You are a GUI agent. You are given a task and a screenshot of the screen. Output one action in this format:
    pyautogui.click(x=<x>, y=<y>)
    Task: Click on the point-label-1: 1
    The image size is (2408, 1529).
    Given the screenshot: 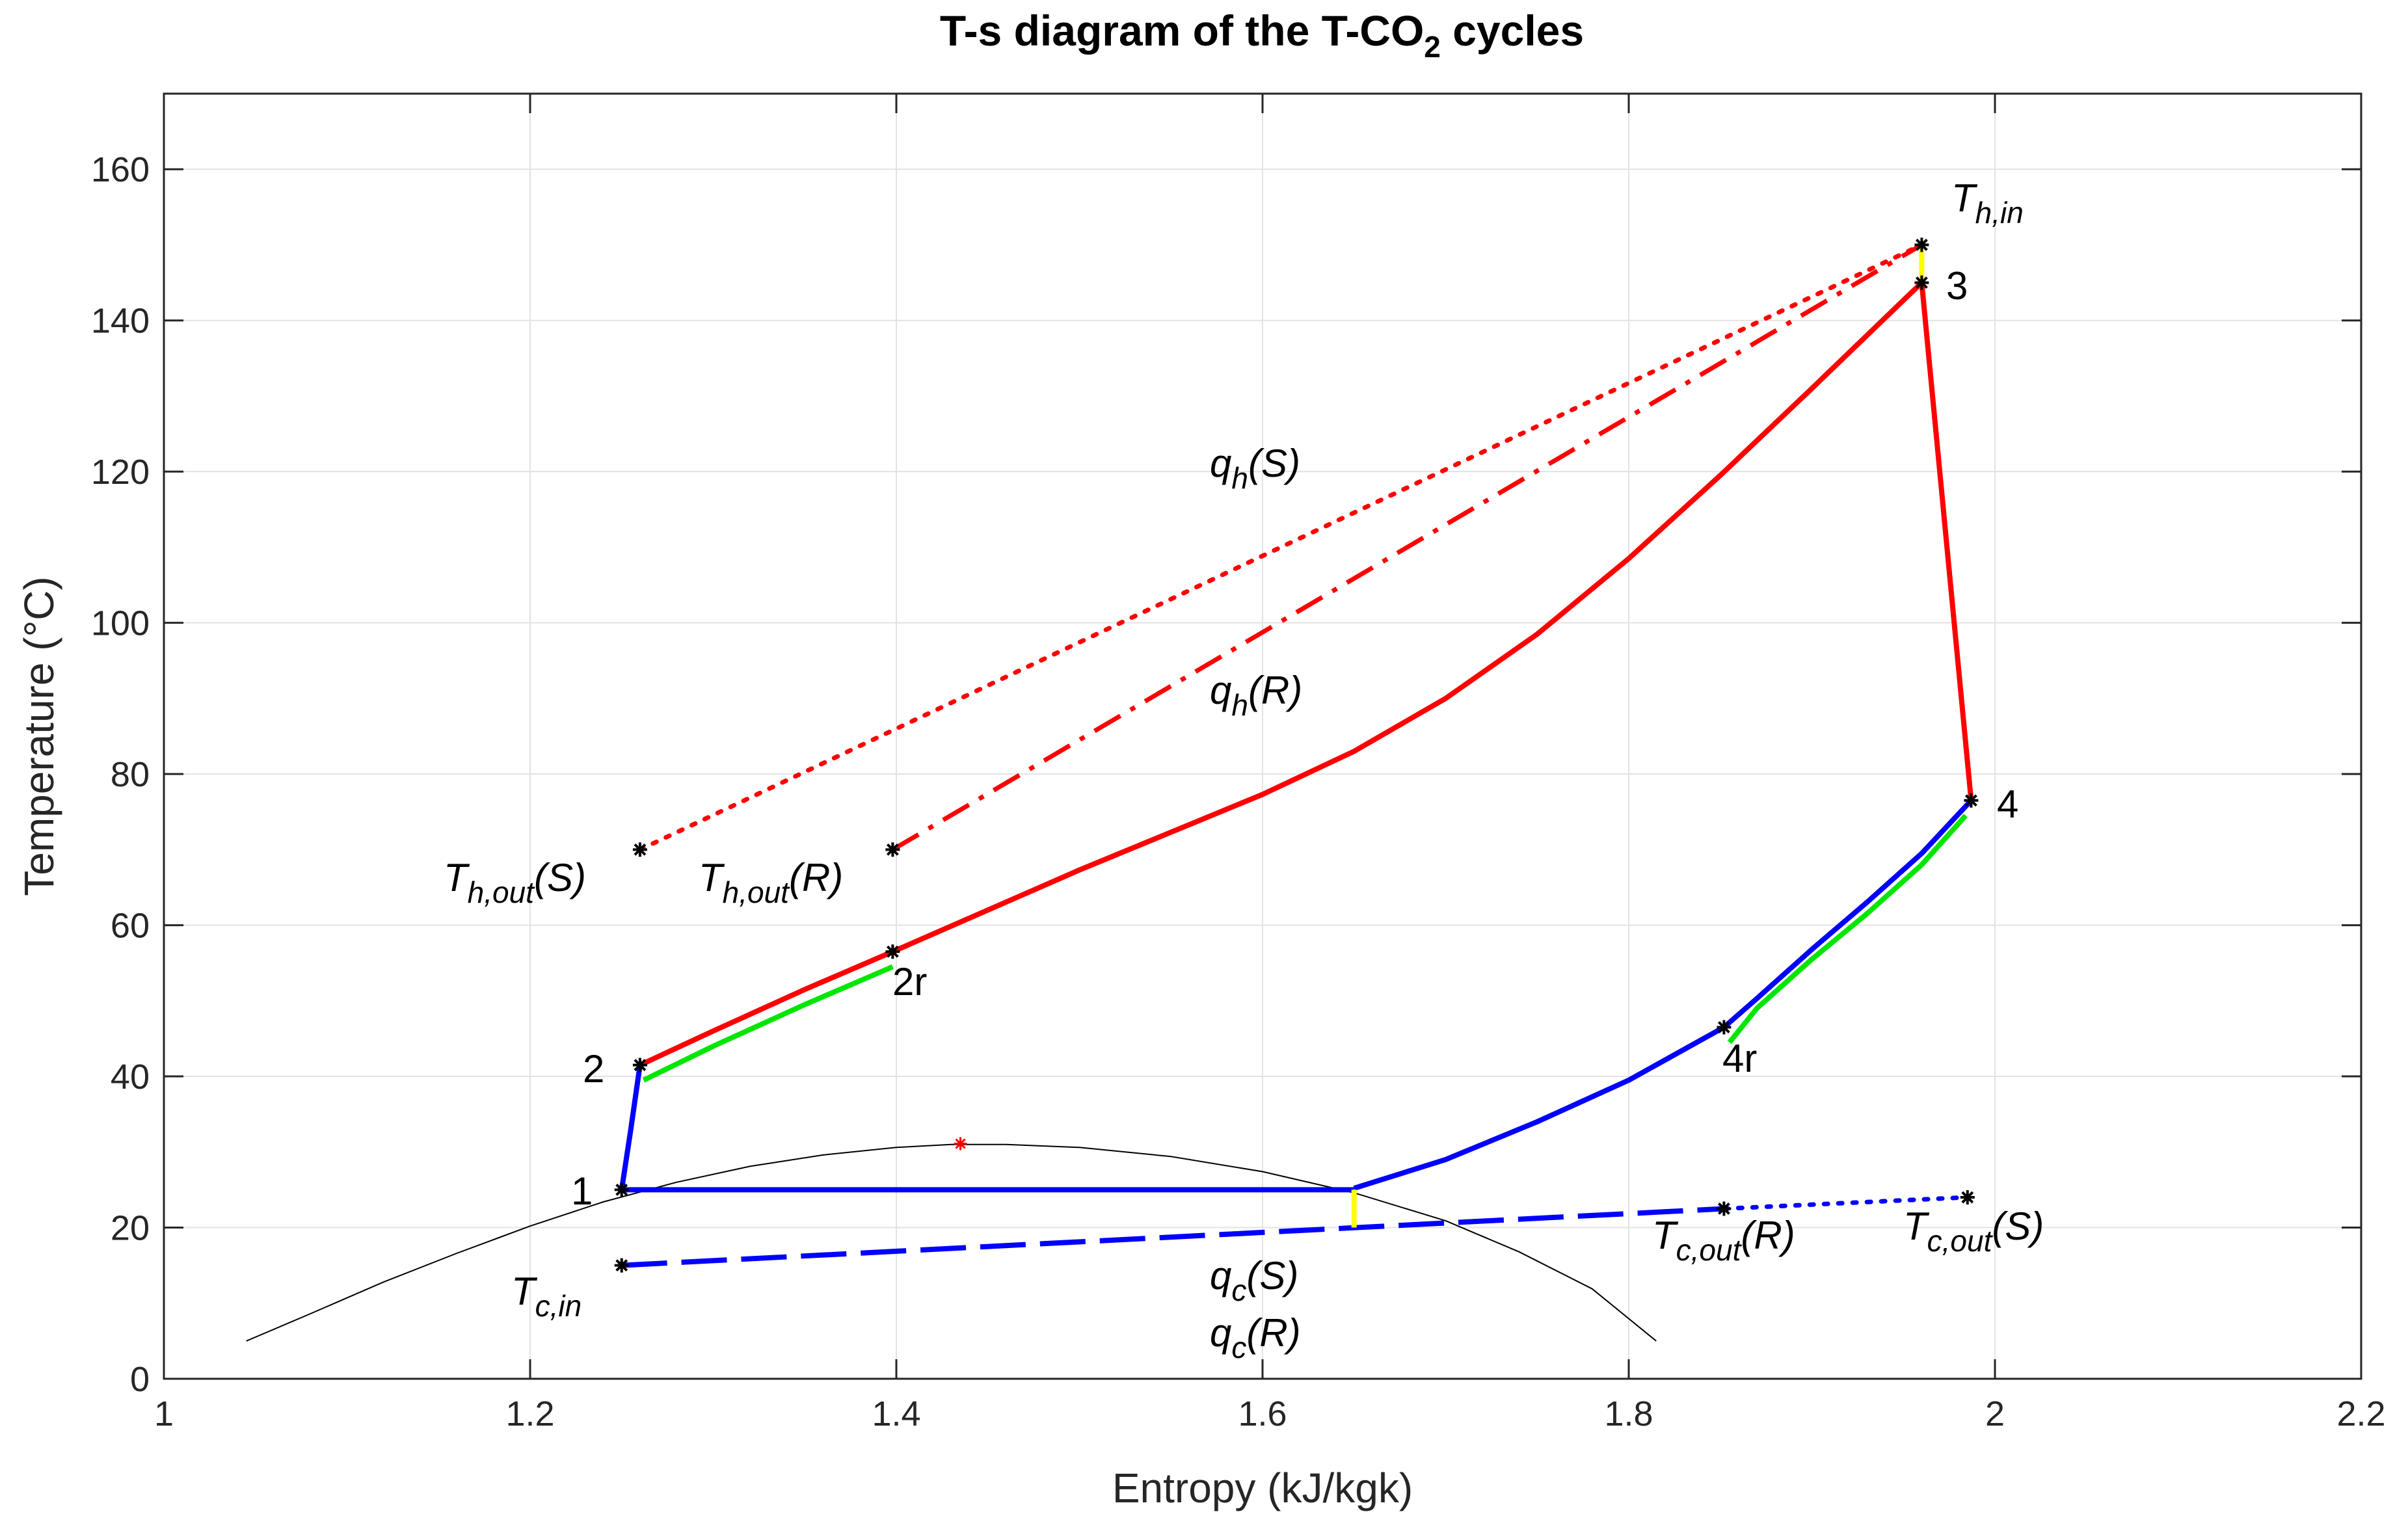 What is the action you would take?
    pyautogui.click(x=582, y=1191)
    